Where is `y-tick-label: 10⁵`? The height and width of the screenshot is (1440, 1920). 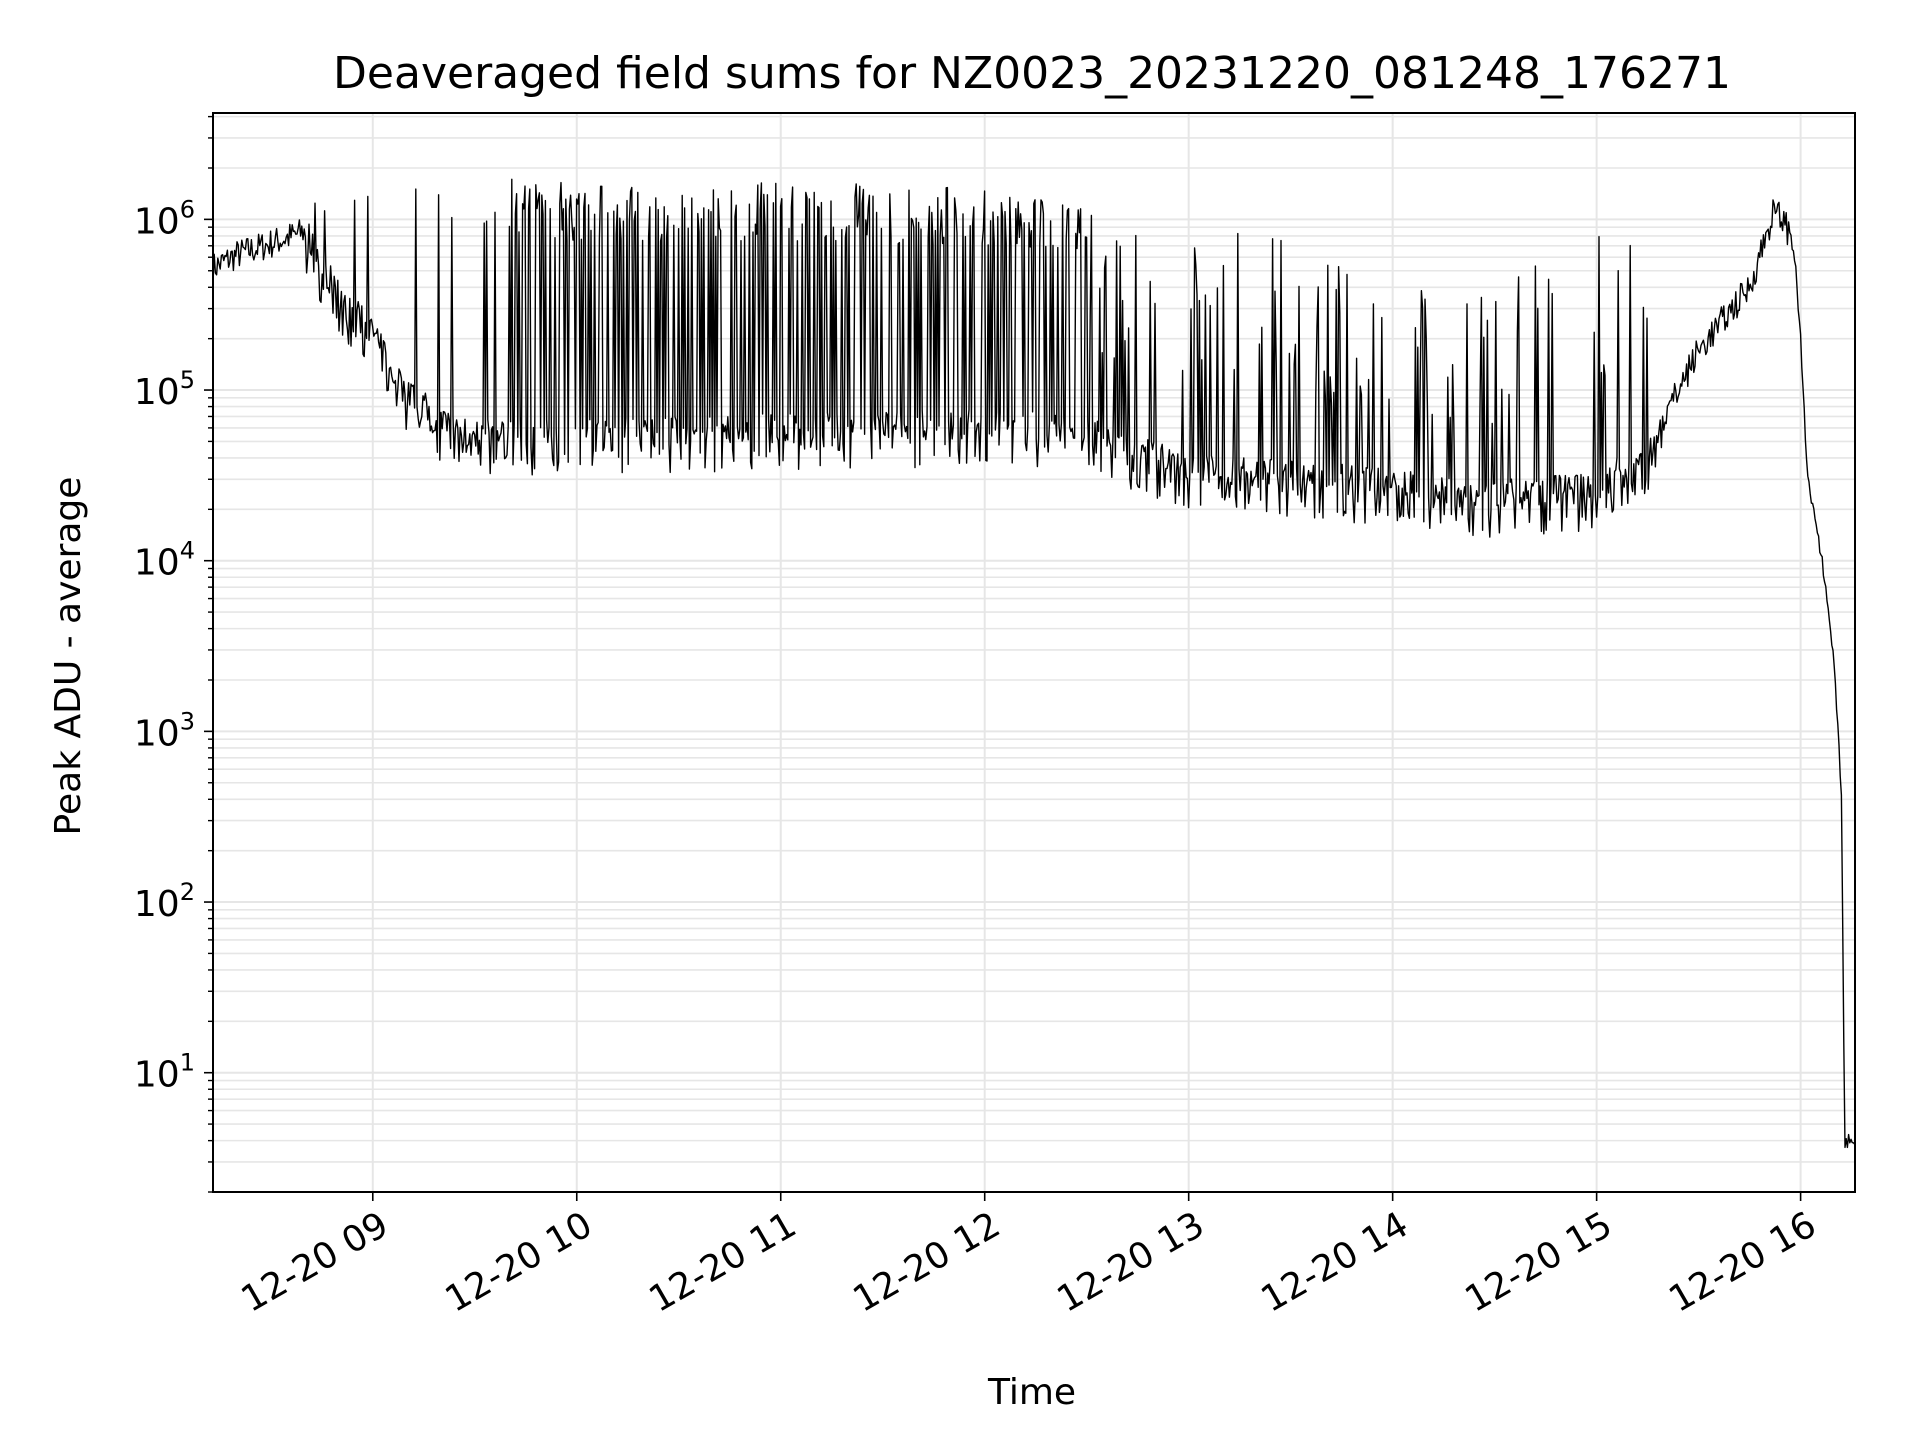
y-tick-label: 10⁵ is located at coordinates (164, 389).